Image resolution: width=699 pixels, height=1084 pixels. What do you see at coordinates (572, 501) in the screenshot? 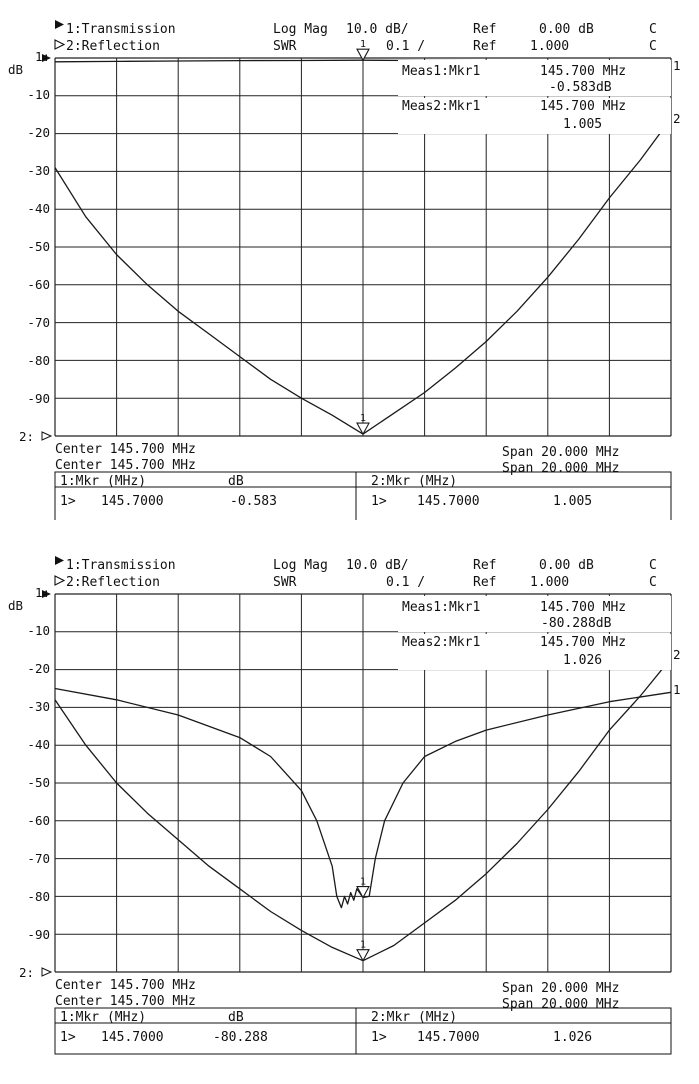
I see `table-ch2-value: 1.005` at bounding box center [572, 501].